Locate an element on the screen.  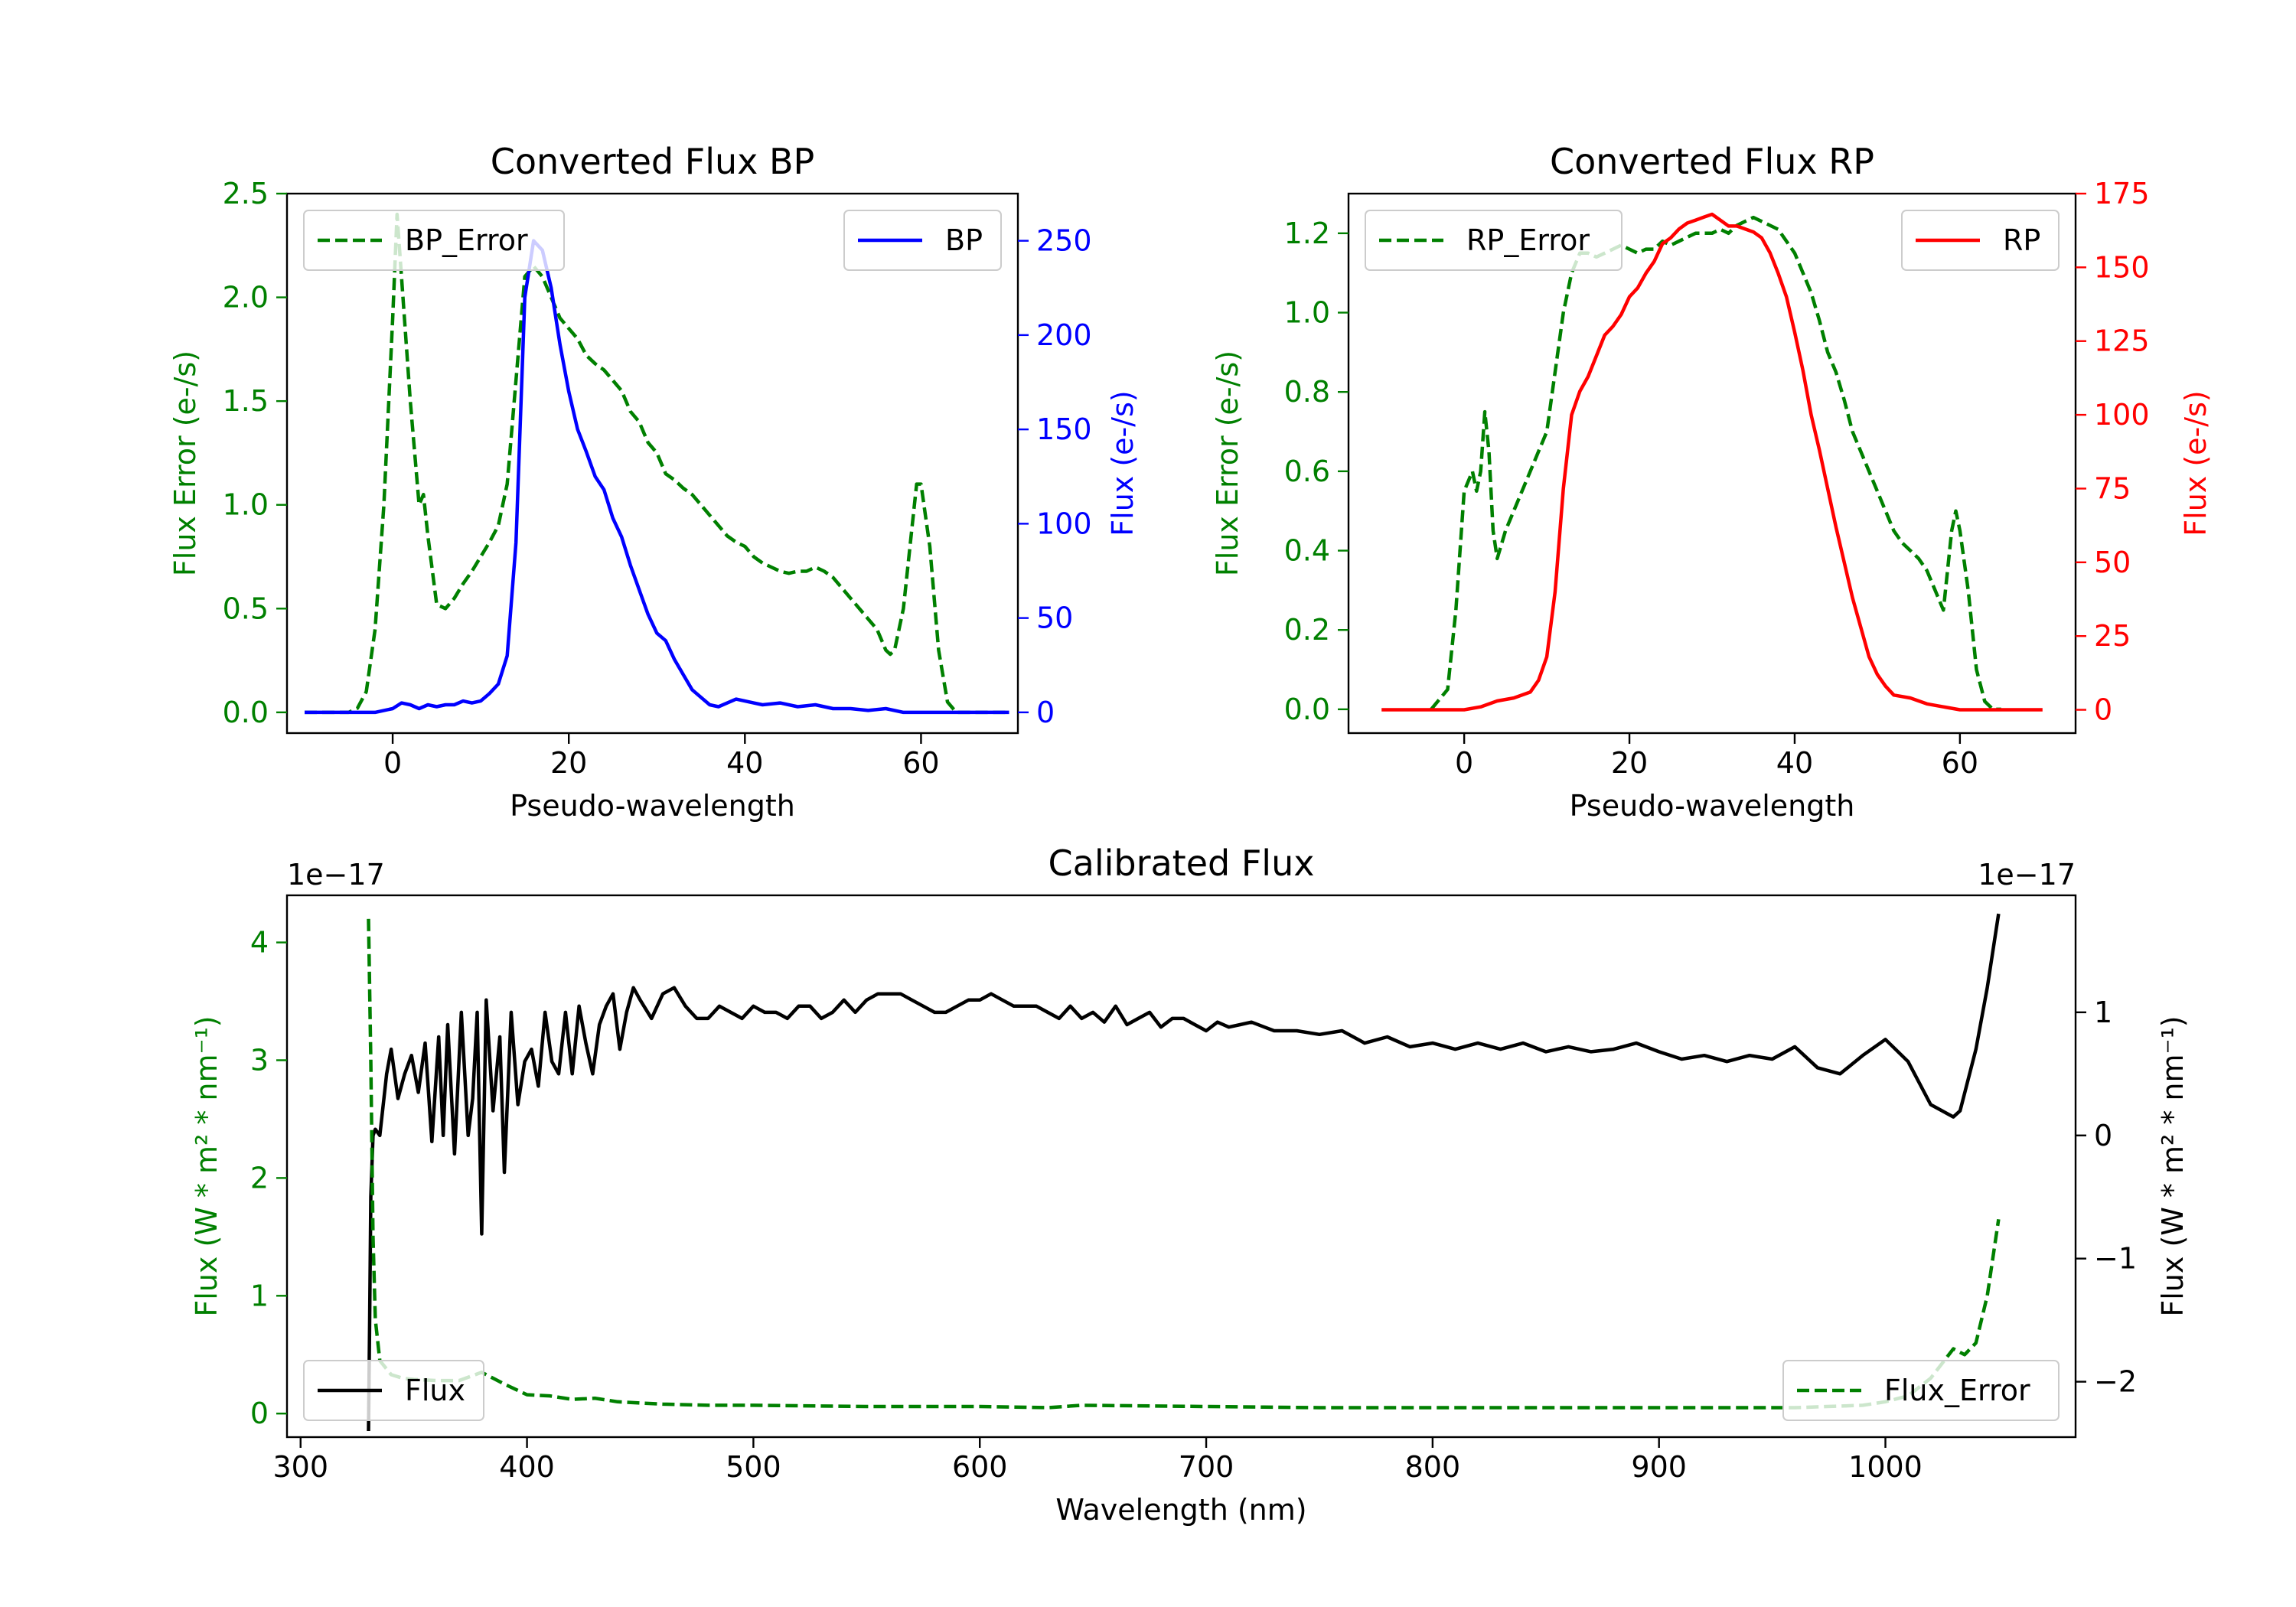
series-line-rp is located at coordinates (1712, 462).